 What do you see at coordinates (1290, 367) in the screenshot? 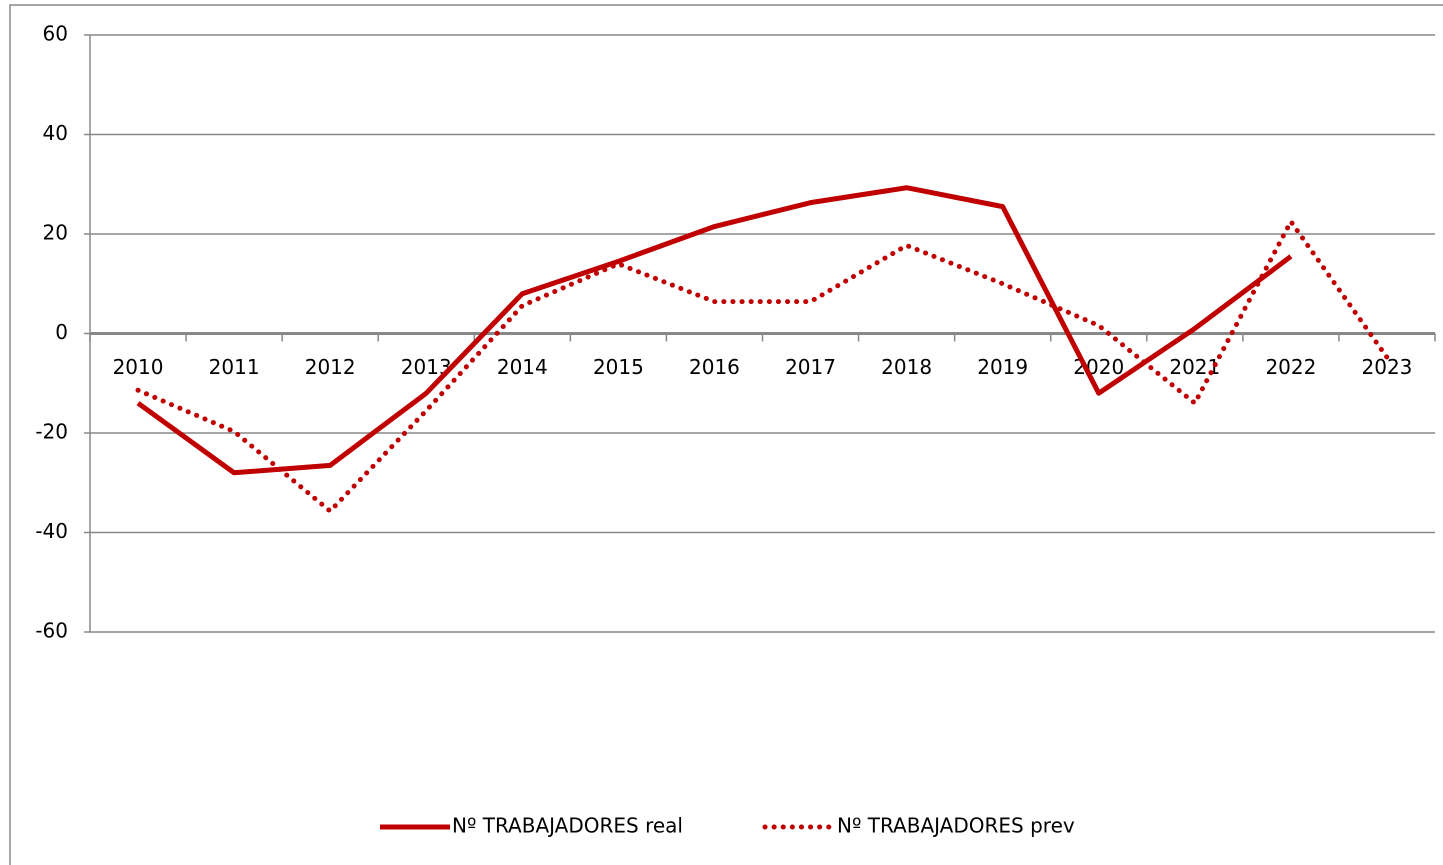
I see `x-tick-label: 2022` at bounding box center [1290, 367].